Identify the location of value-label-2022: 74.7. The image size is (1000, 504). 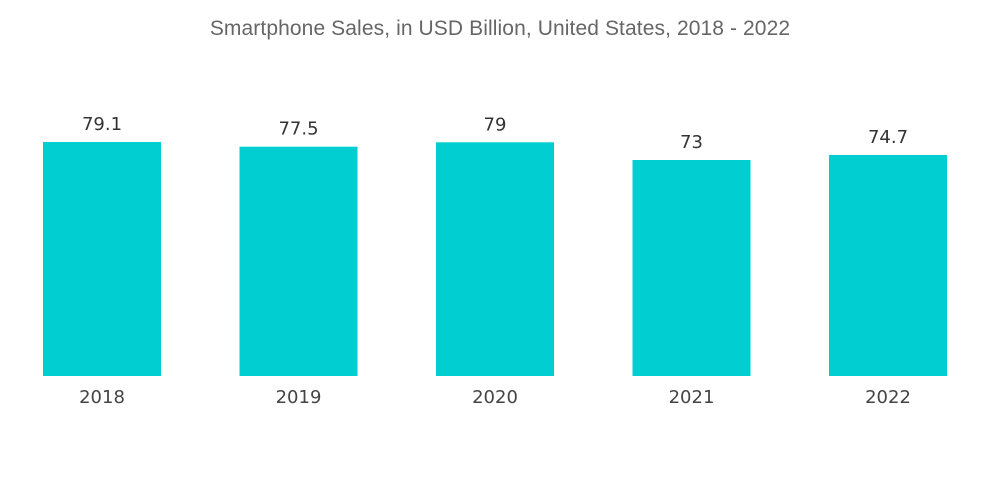
(888, 137).